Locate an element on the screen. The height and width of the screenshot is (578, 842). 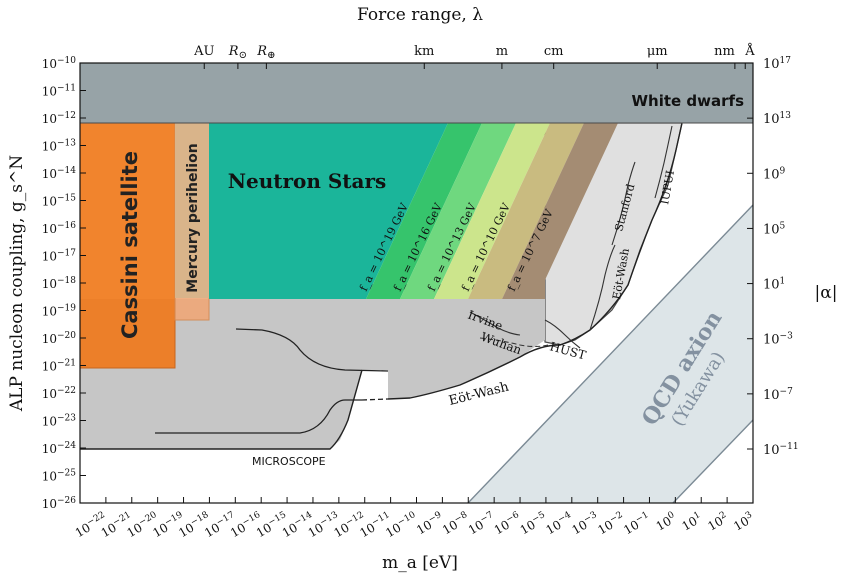
right-tick-label: 10⁵ is located at coordinates (774, 229).